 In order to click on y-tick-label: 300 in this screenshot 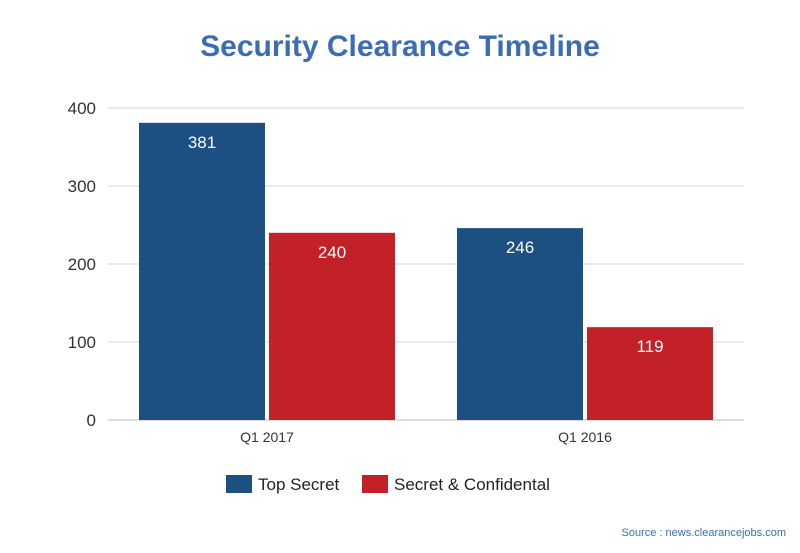, I will do `click(82, 186)`.